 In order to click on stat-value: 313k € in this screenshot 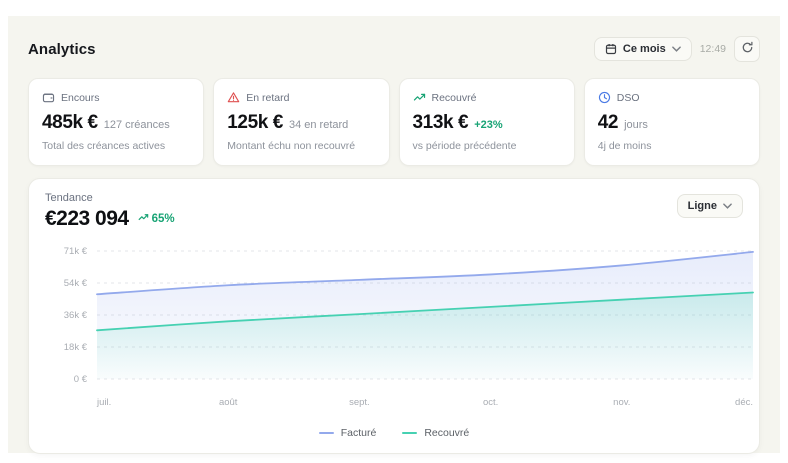, I will do `click(440, 122)`.